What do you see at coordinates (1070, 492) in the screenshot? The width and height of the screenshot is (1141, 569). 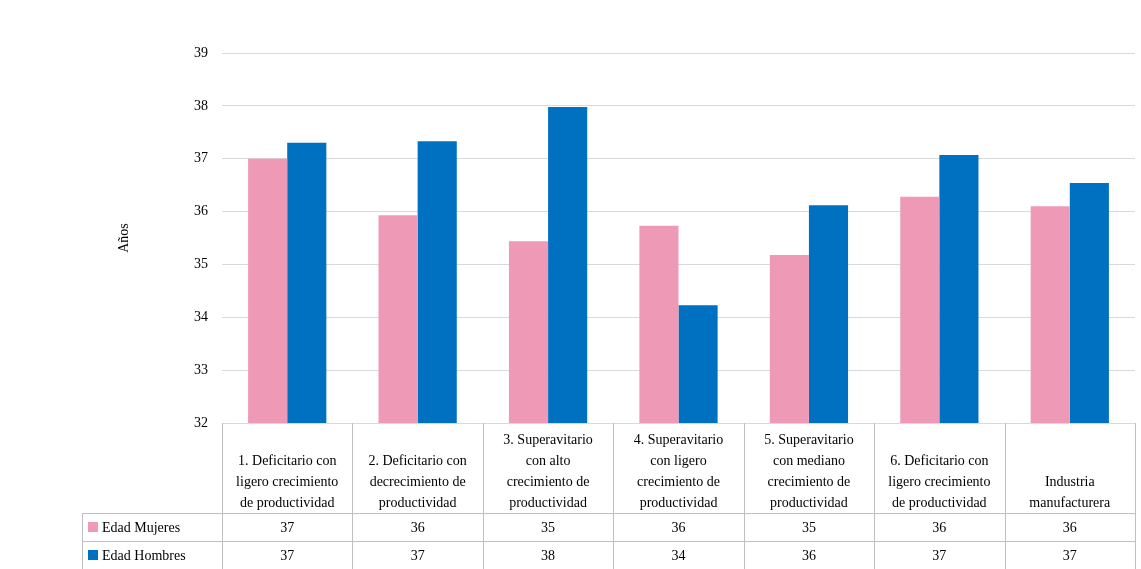 I see `x-tick-label: Industria manufacturera` at bounding box center [1070, 492].